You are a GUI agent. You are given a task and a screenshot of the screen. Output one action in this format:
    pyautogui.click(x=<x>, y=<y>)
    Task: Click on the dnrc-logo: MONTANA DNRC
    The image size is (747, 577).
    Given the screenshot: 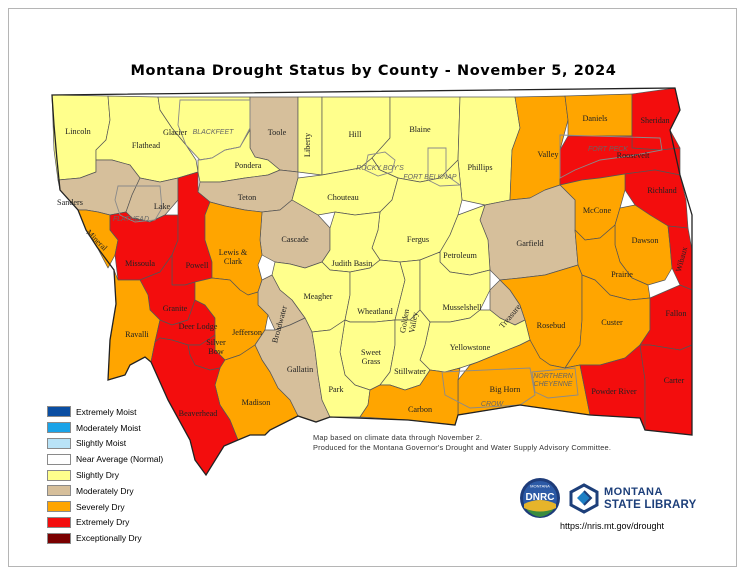 What is the action you would take?
    pyautogui.click(x=540, y=498)
    